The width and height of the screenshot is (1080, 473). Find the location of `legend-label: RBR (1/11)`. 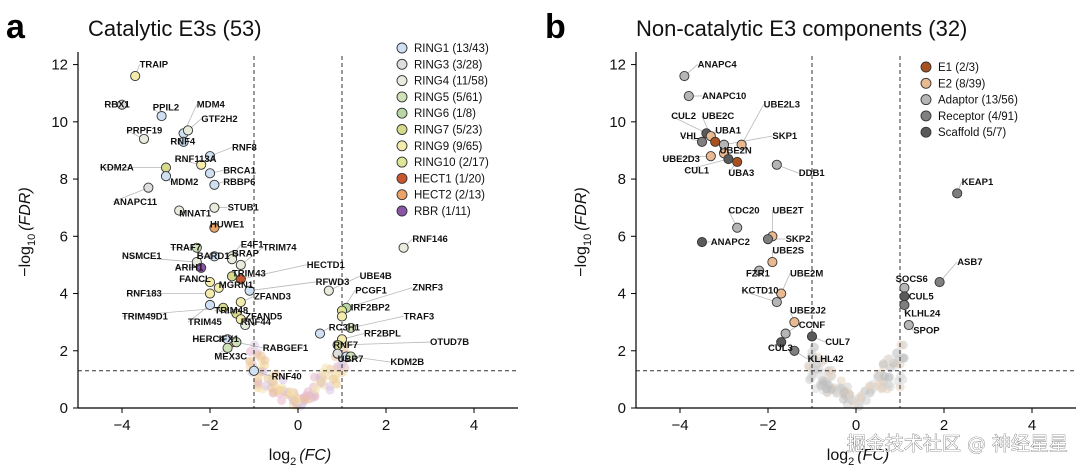

legend-label: RBR (1/11) is located at coordinates (442, 212).